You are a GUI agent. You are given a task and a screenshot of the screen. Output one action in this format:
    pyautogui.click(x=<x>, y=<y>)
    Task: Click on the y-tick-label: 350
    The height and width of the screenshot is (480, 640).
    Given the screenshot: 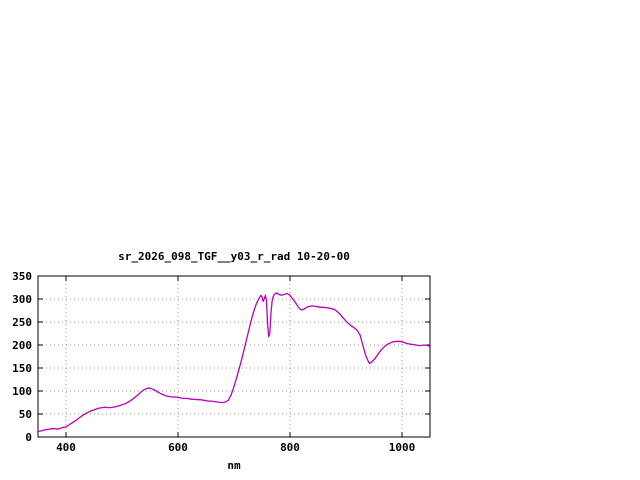 What is the action you would take?
    pyautogui.click(x=22, y=276)
    